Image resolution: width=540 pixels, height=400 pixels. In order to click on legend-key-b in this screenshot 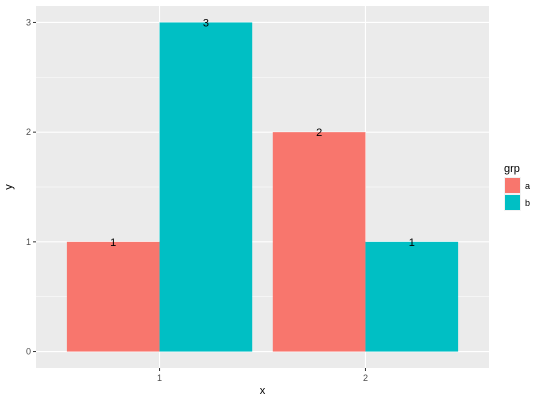, I will do `click(512, 202)`.